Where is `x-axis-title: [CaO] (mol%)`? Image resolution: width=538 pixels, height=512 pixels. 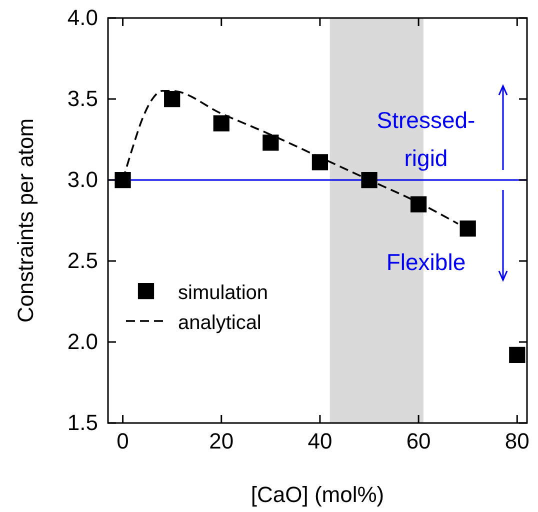 x-axis-title: [CaO] (mol%) is located at coordinates (317, 494).